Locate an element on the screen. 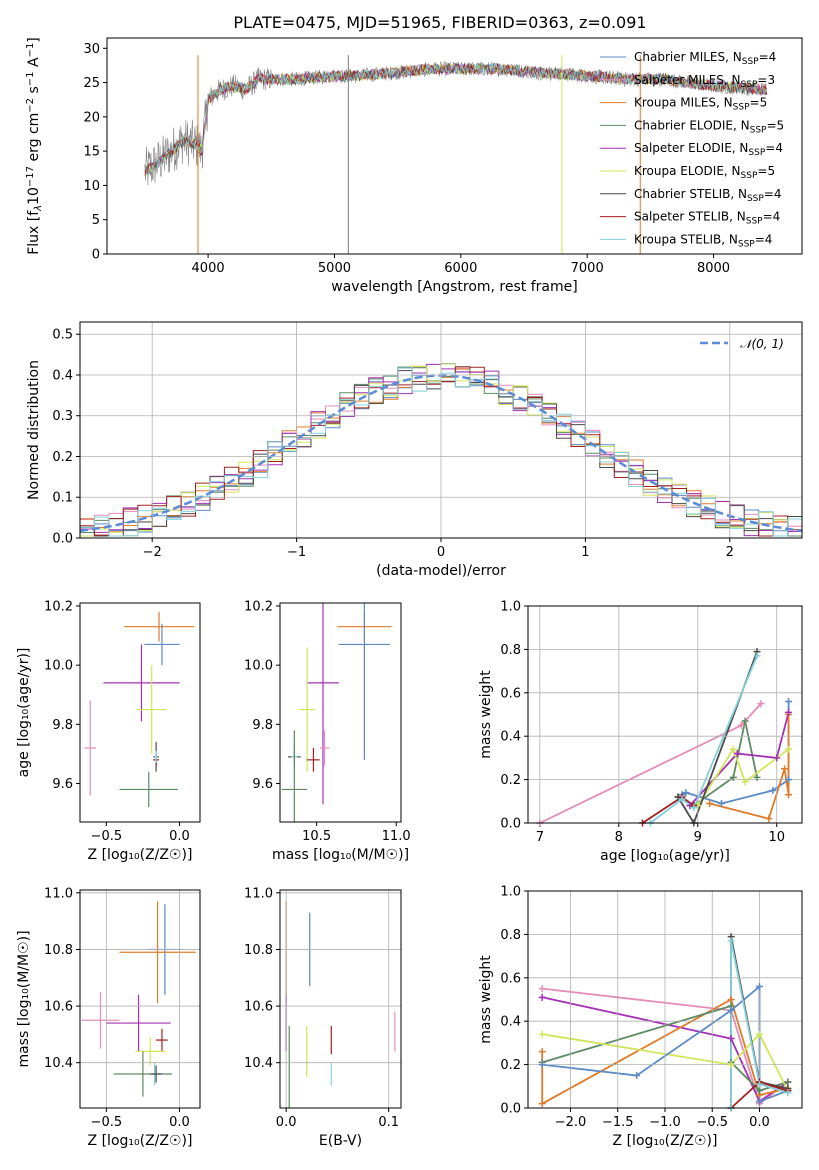 This screenshot has height=1170, width=819. age_vs_Z-ylabel: age [log₁₀(age/yr)] is located at coordinates (24, 713).